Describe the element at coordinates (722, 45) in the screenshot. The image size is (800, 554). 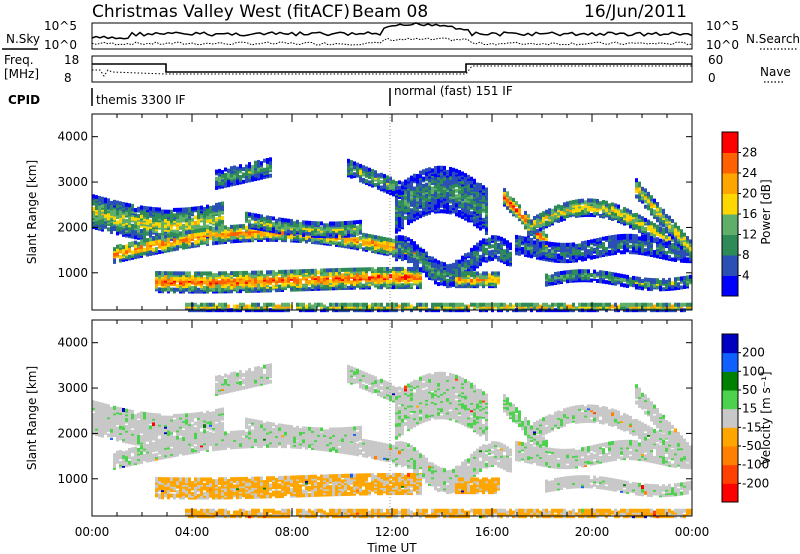
I see `nsearch-tick-bottom: 10^0` at that location.